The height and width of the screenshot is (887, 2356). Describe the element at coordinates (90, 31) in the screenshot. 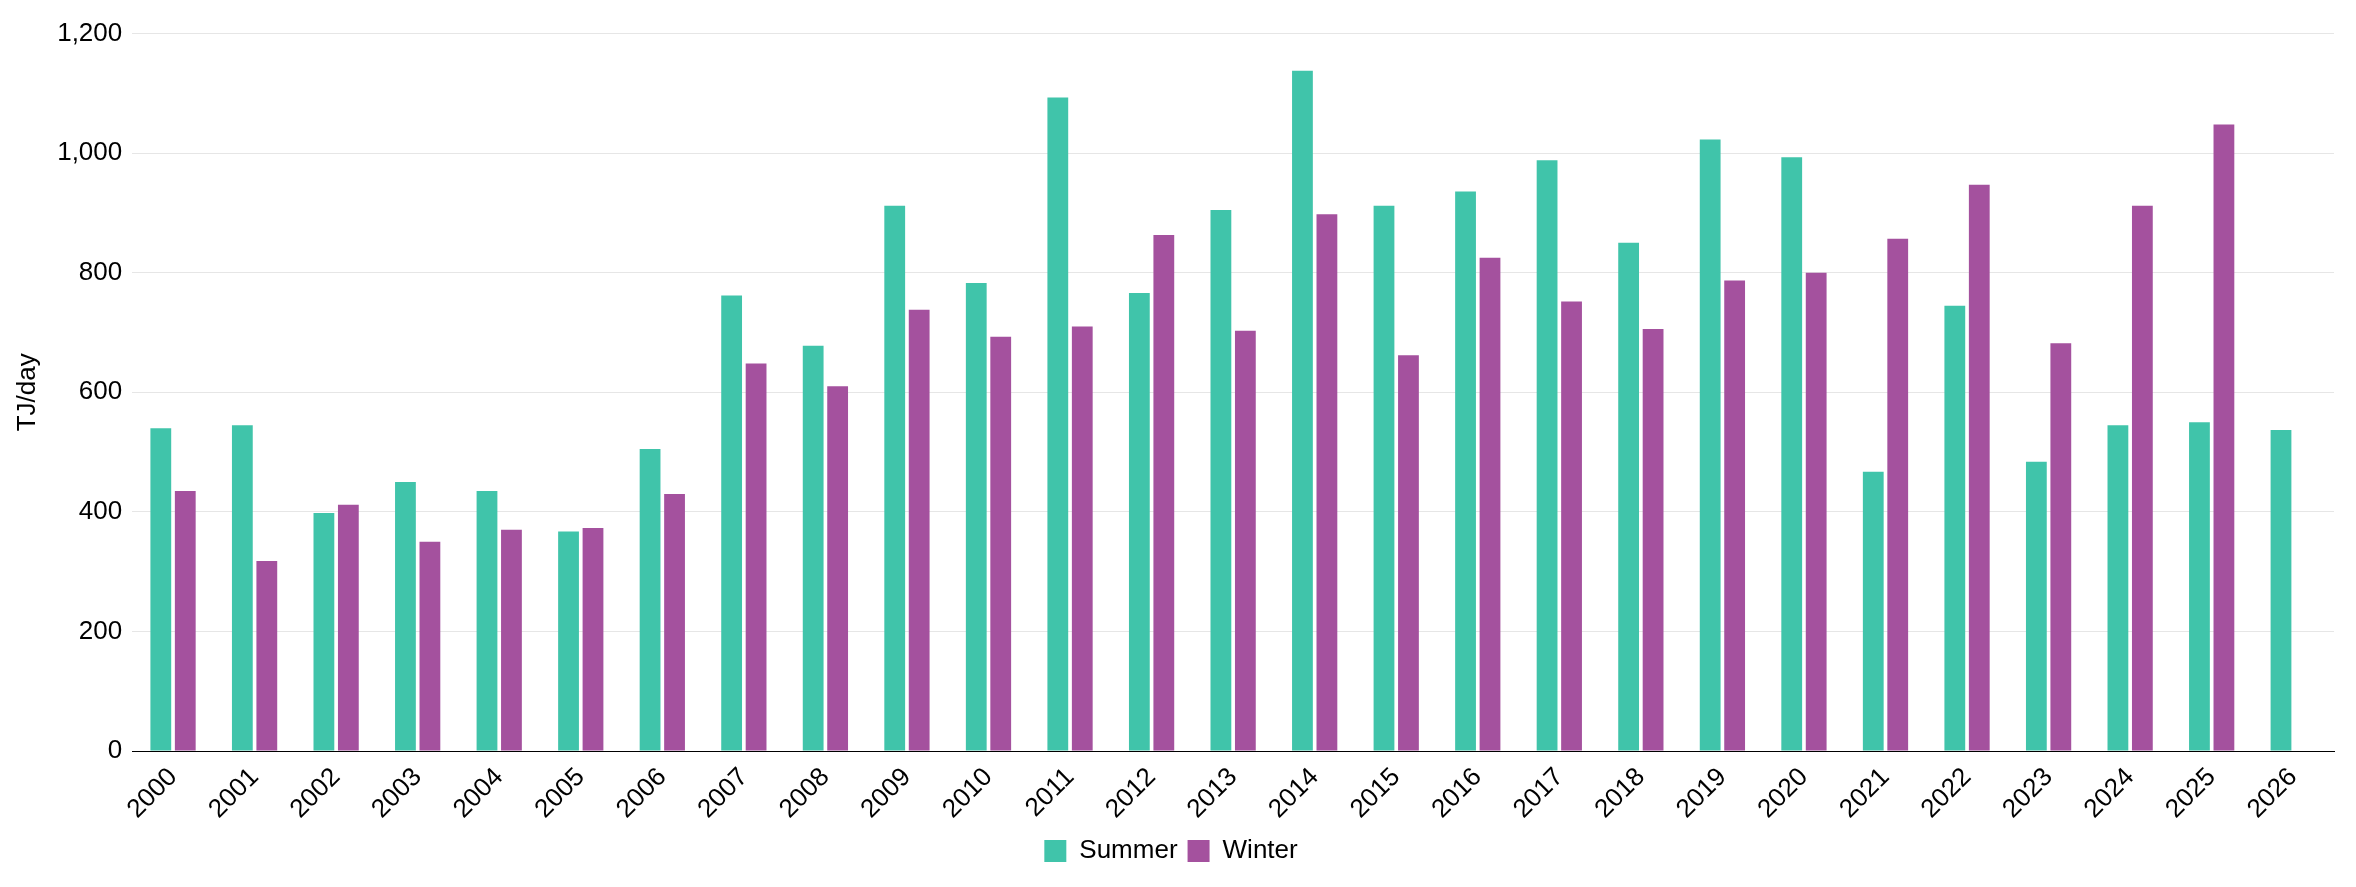

I see `y-tick-label: 1,200` at that location.